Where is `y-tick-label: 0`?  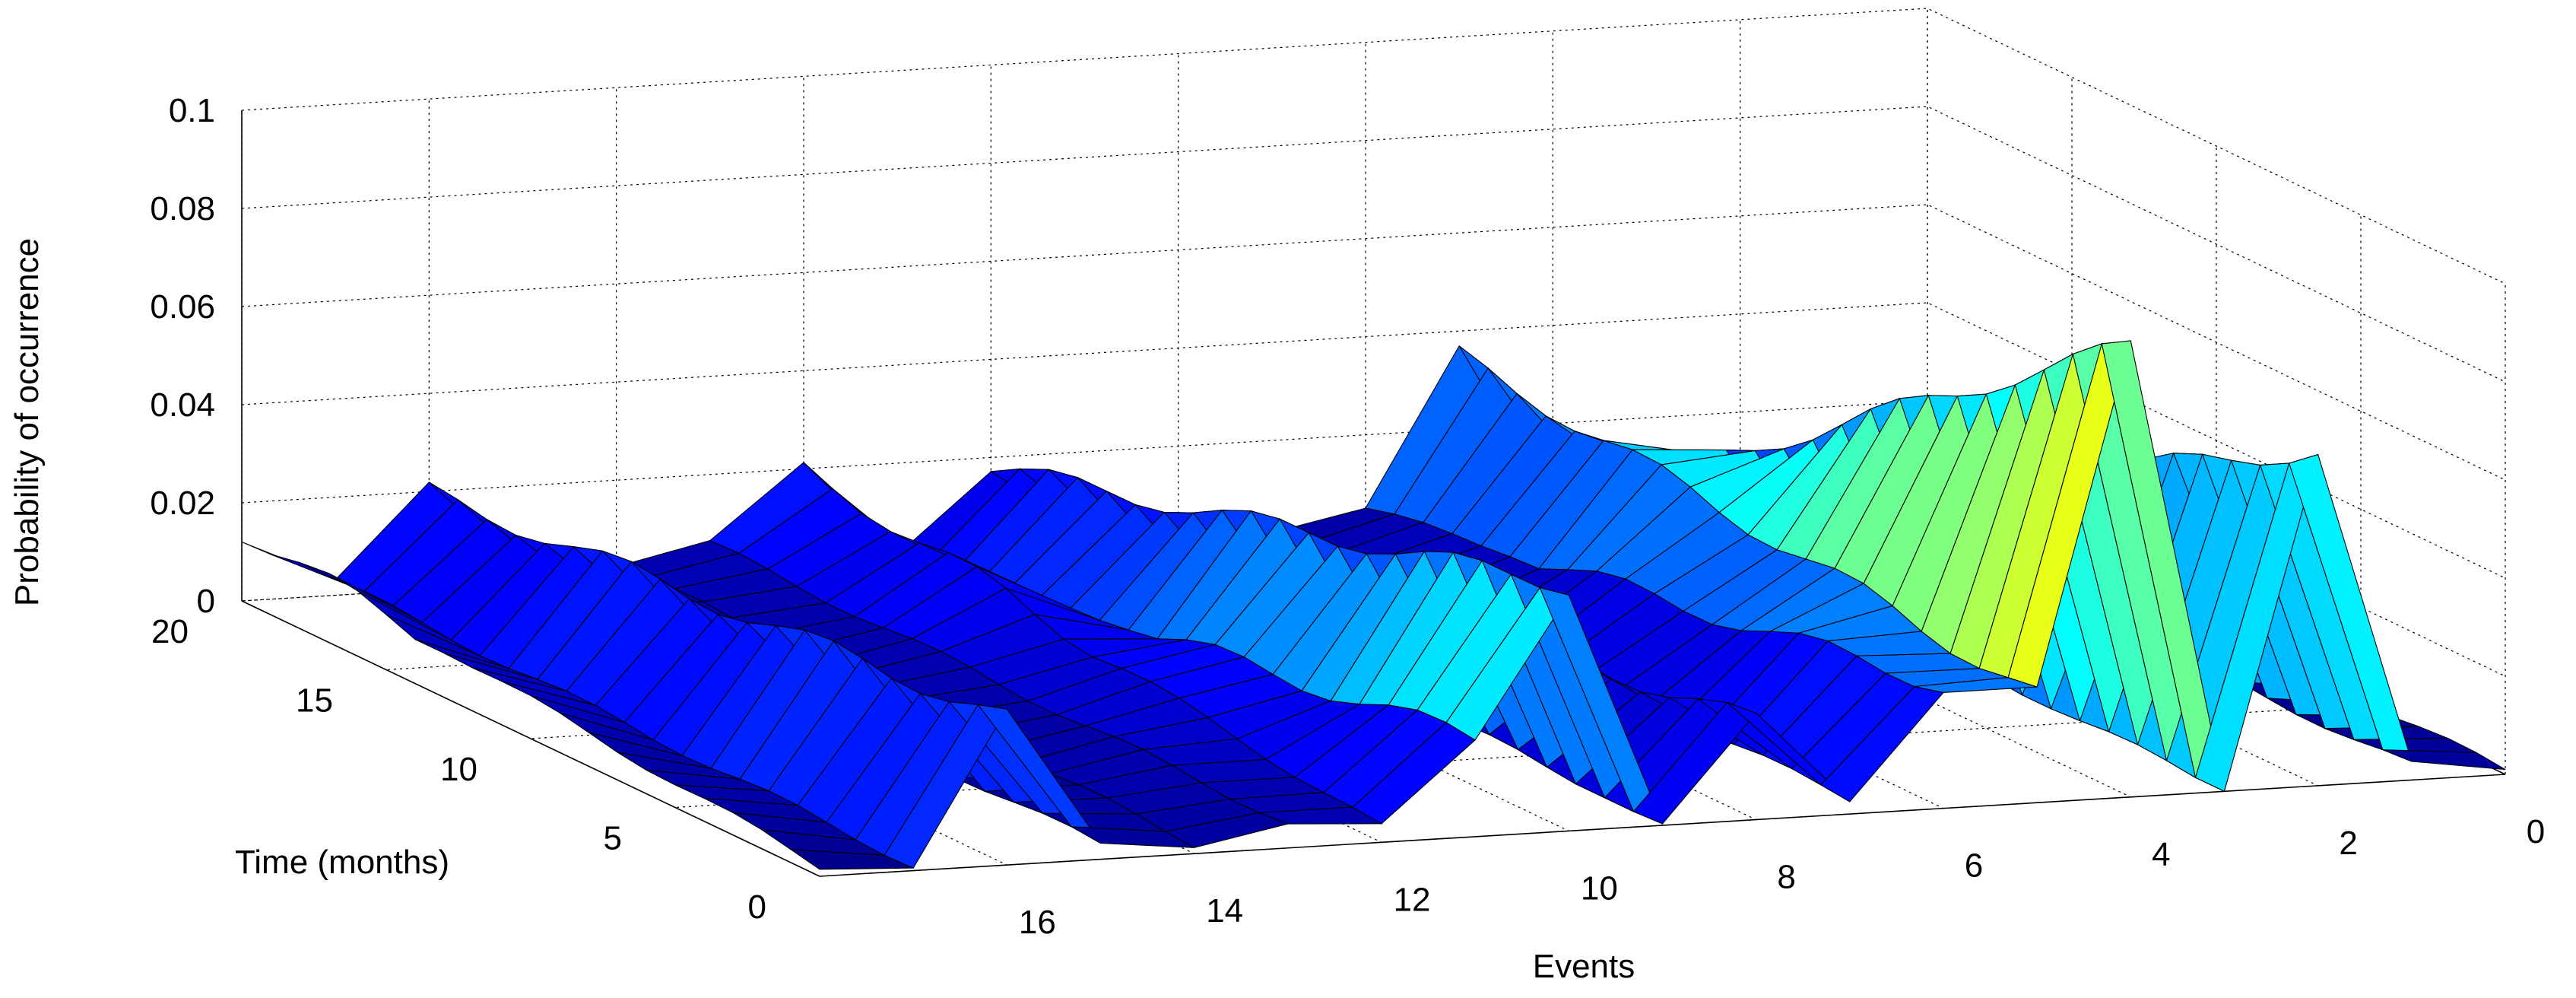
y-tick-label: 0 is located at coordinates (757, 907).